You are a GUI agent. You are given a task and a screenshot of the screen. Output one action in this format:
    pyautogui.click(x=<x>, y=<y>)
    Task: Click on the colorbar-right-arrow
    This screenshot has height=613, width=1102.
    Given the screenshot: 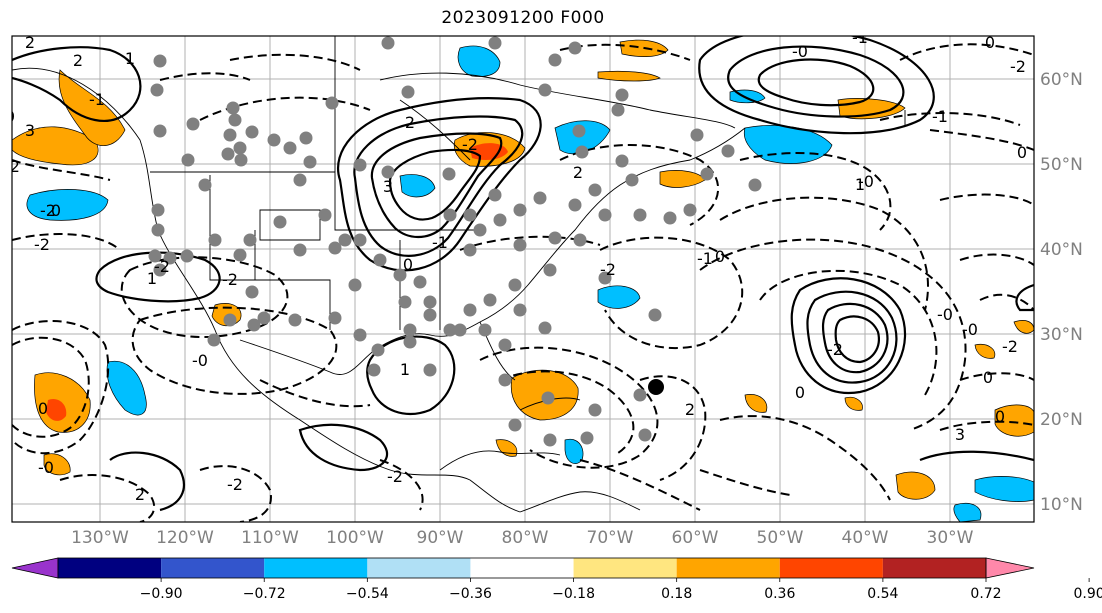 What is the action you would take?
    pyautogui.click(x=1010, y=568)
    